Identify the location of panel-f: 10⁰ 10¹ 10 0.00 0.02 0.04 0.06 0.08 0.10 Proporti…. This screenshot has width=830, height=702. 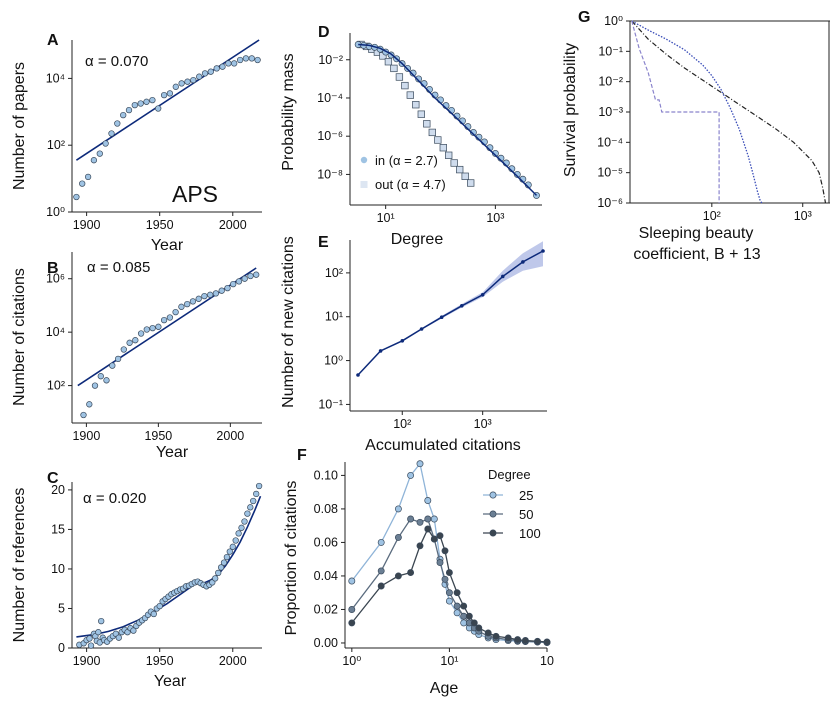
(418, 572).